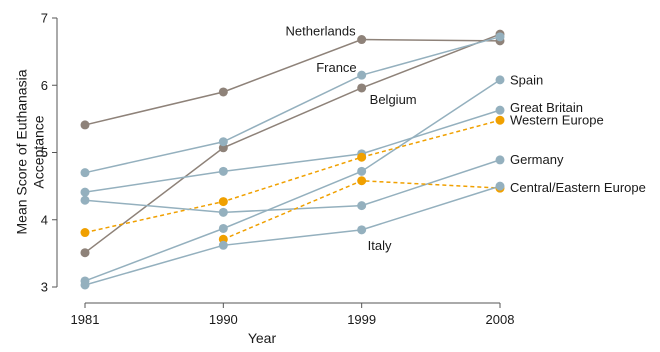  Describe the element at coordinates (49, 153) in the screenshot. I see `y-ticks: 3 4 5 6 7` at that location.